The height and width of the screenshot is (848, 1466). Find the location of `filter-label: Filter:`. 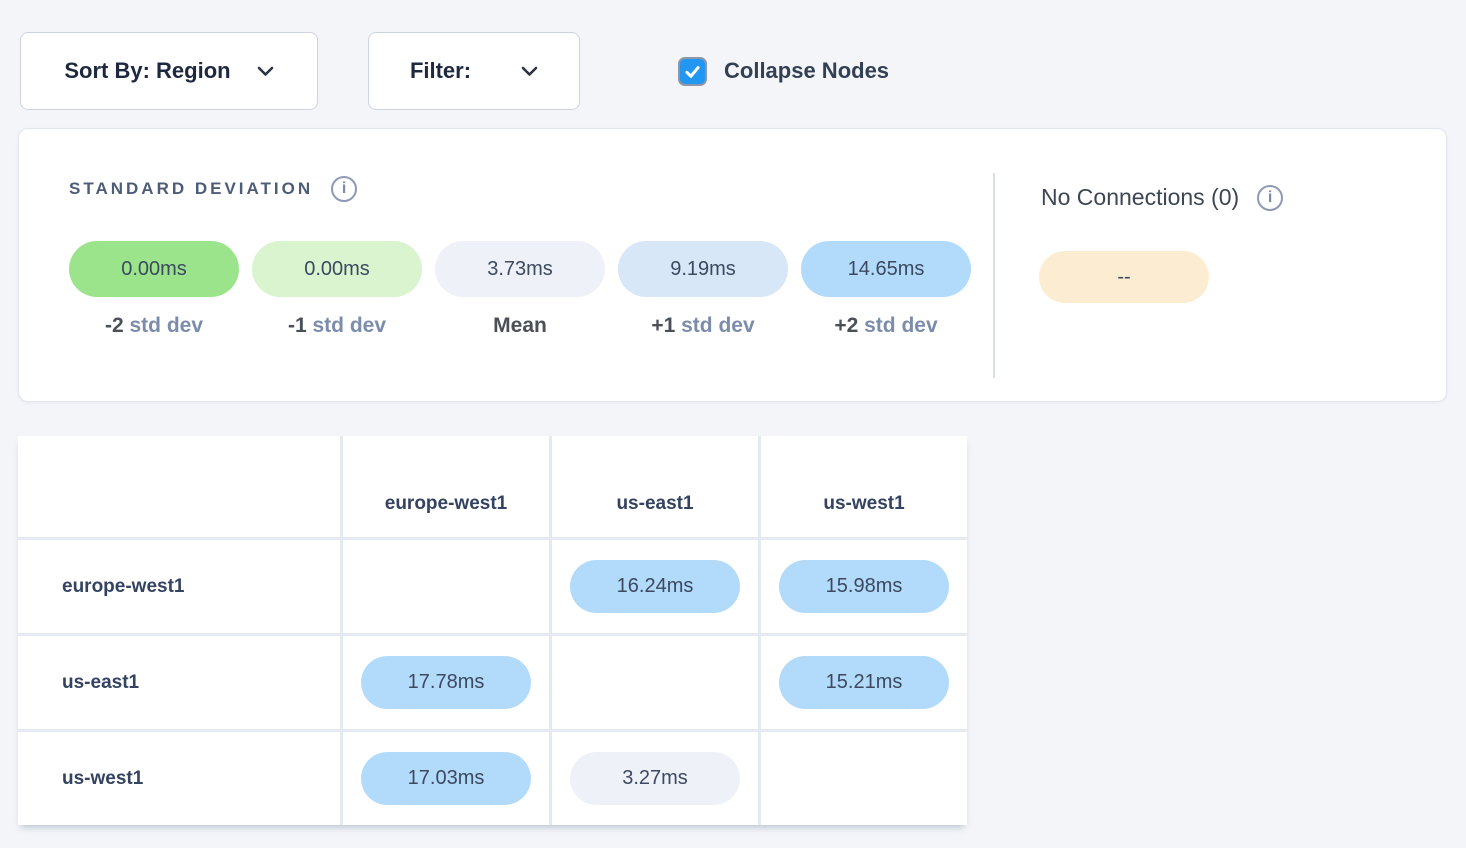

filter-label: Filter: is located at coordinates (440, 70).